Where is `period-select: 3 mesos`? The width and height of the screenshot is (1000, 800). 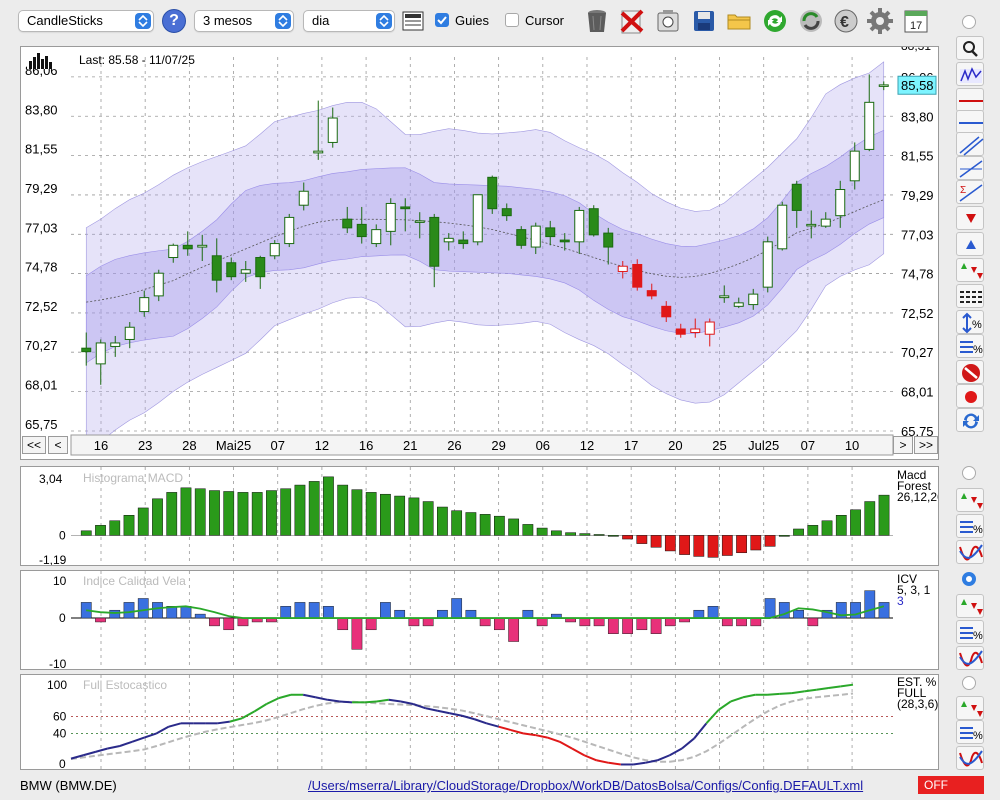 period-select: 3 mesos is located at coordinates (244, 21).